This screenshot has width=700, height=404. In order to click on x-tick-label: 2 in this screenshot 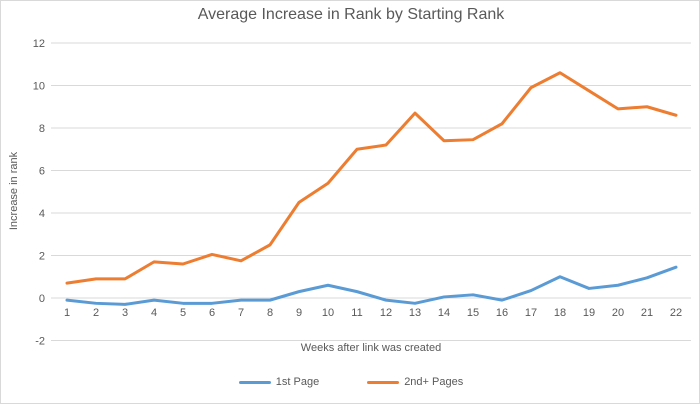, I will do `click(96, 313)`.